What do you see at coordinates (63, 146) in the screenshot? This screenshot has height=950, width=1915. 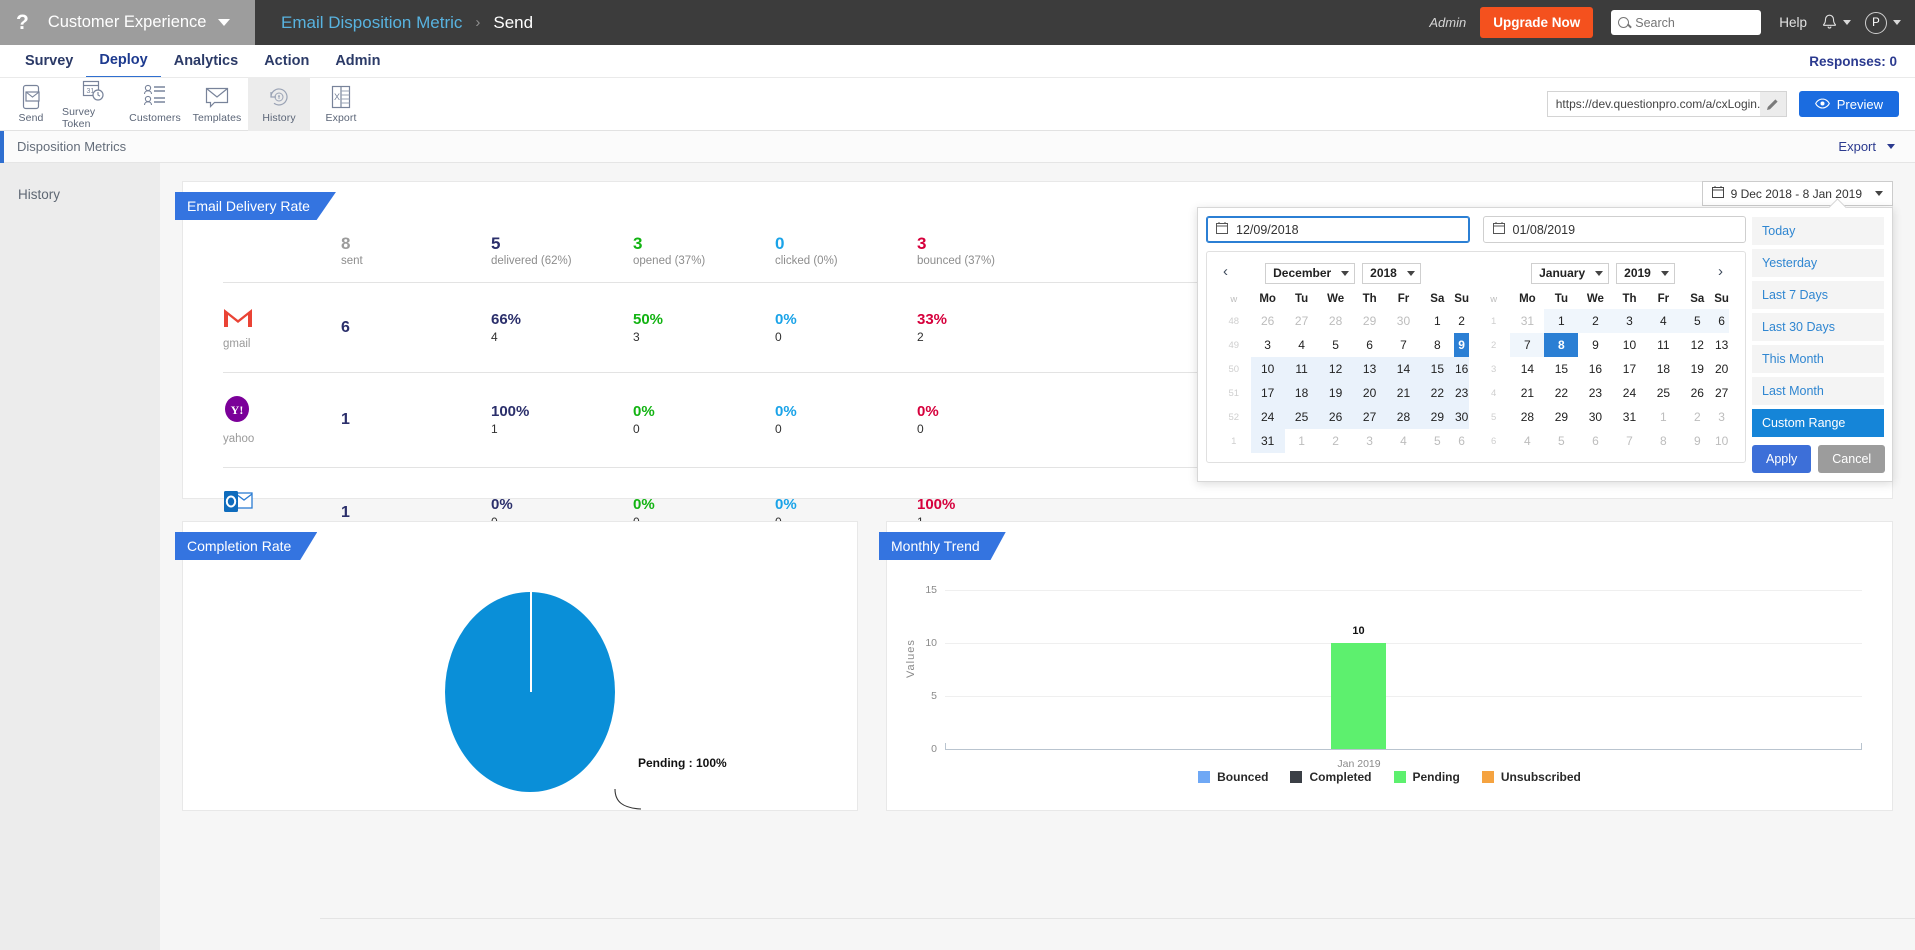 I see `subtab-disposition-metrics: Disposition Metrics` at bounding box center [63, 146].